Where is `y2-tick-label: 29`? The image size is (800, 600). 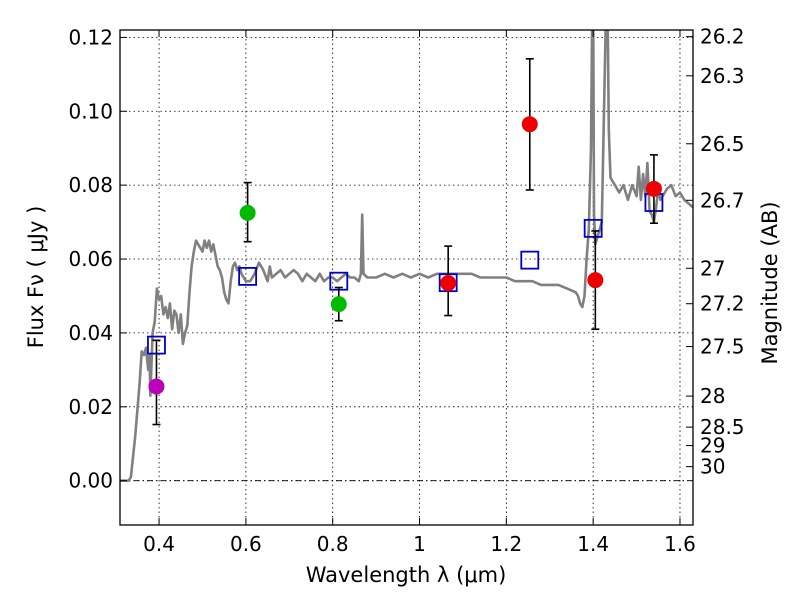
y2-tick-label: 29 is located at coordinates (712, 446).